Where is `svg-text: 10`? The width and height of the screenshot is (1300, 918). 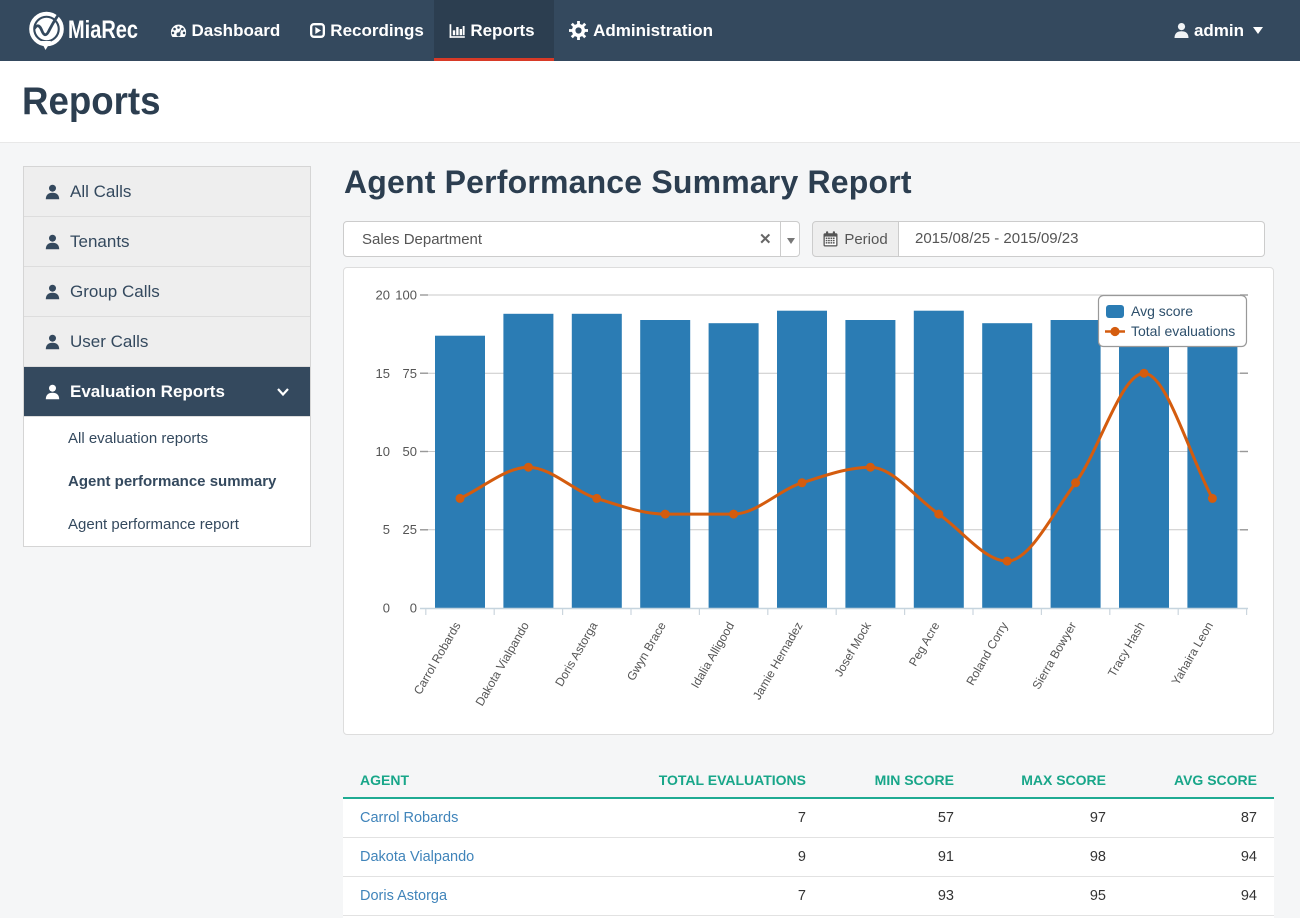
svg-text: 10 is located at coordinates (383, 451).